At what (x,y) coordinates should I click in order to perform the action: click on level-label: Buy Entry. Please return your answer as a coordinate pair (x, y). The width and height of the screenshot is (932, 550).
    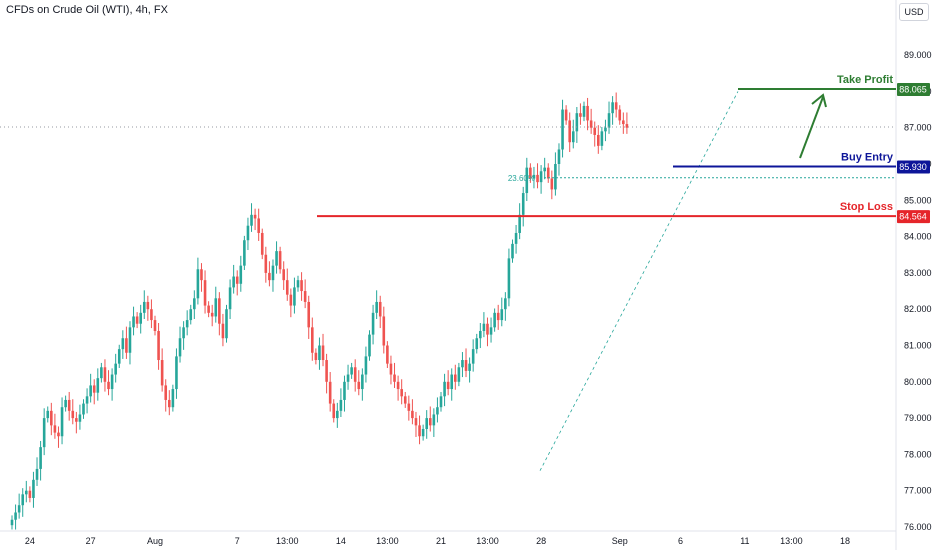
    Looking at the image, I should click on (867, 158).